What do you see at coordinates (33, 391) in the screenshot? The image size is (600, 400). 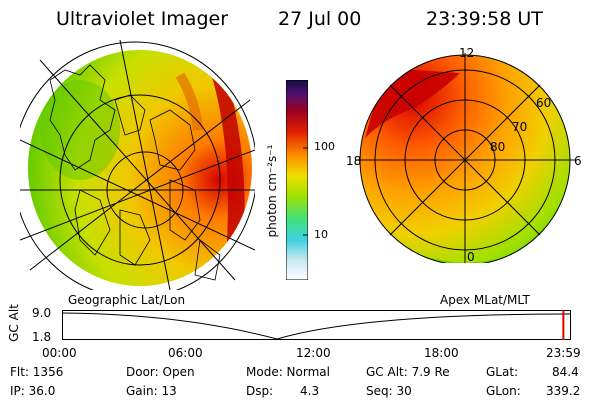 I see `ip-value: IP: 36.0` at bounding box center [33, 391].